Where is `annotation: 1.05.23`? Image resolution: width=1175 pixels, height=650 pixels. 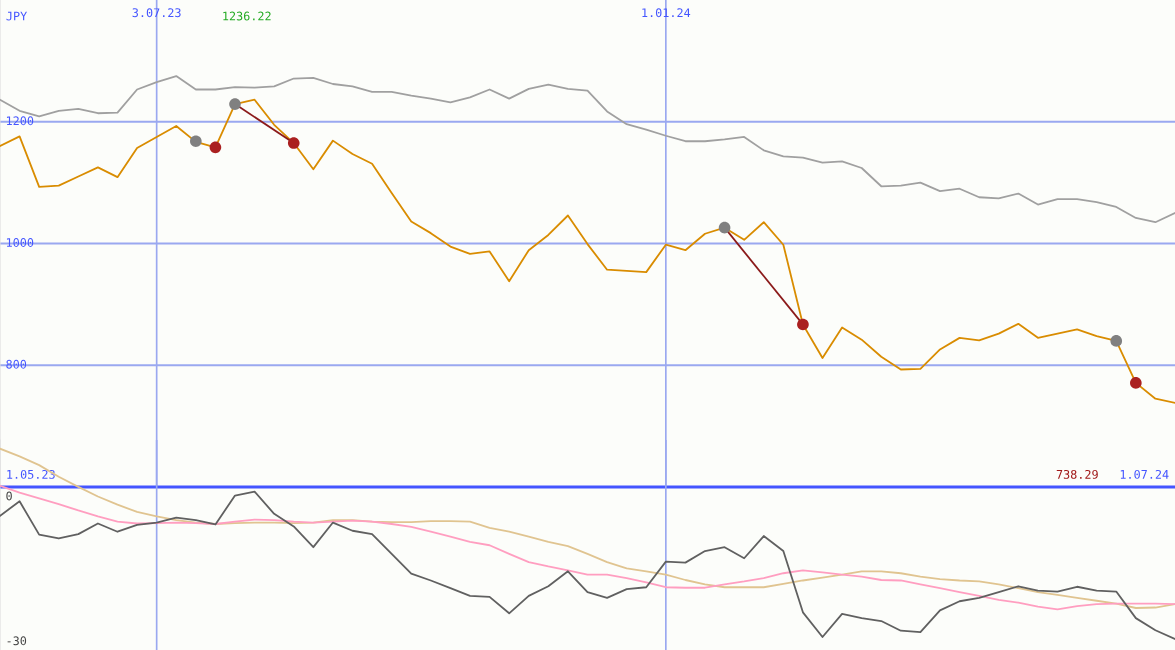
annotation: 1.05.23 is located at coordinates (31, 474).